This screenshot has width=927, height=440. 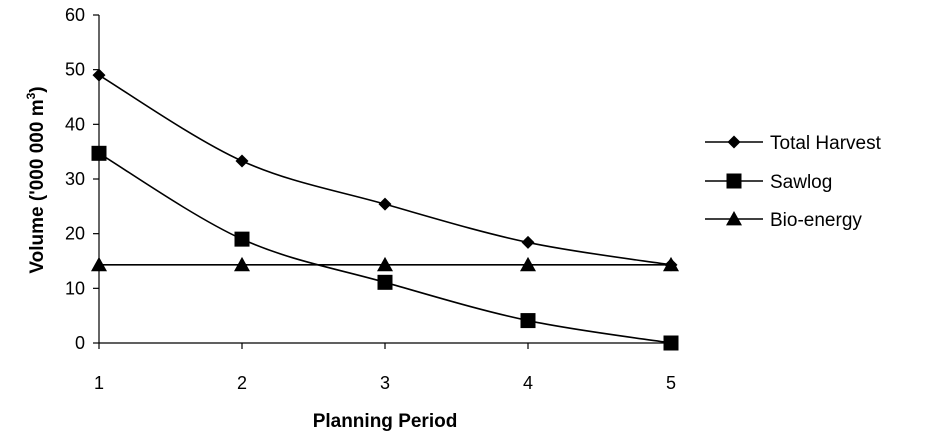 I want to click on legend-item: Total Harvest, so click(x=793, y=143).